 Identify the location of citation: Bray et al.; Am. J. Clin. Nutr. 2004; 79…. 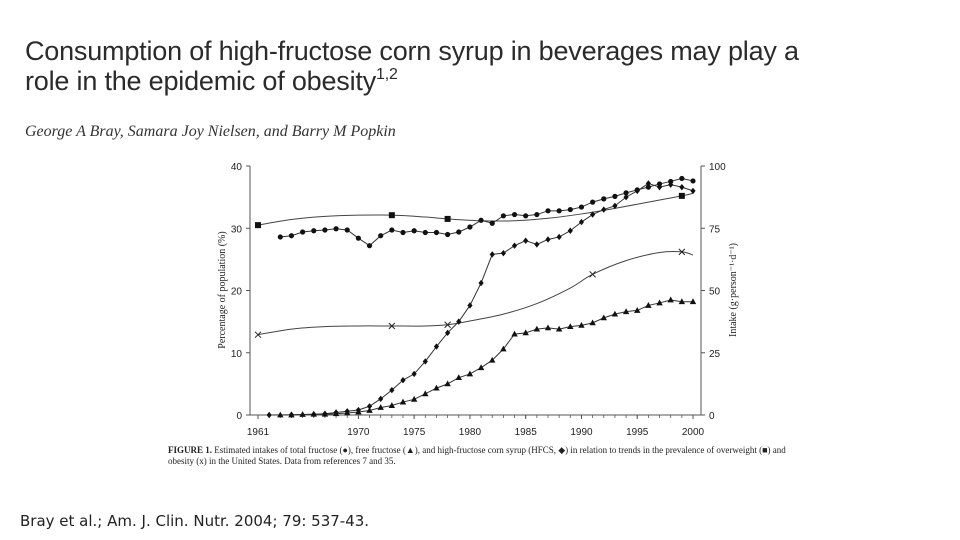
(195, 521).